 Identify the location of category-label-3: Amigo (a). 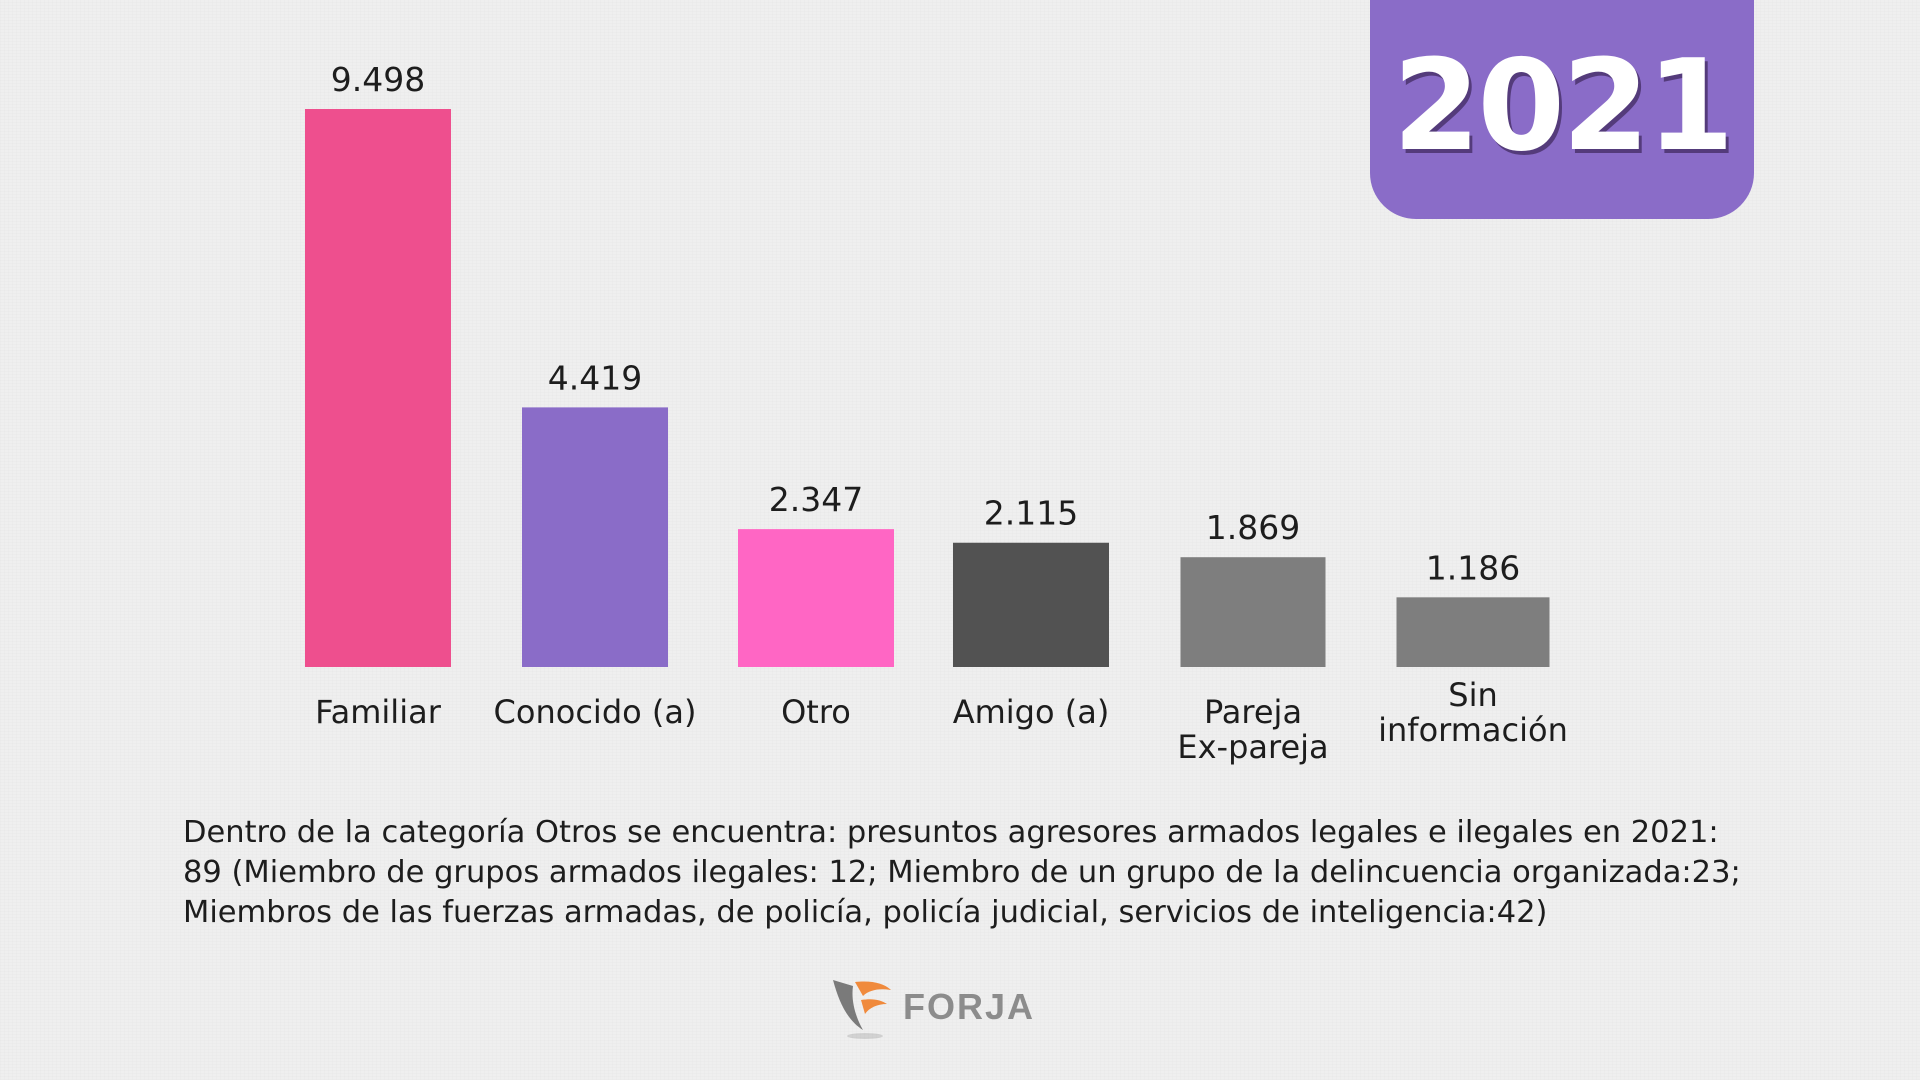
(1031, 712).